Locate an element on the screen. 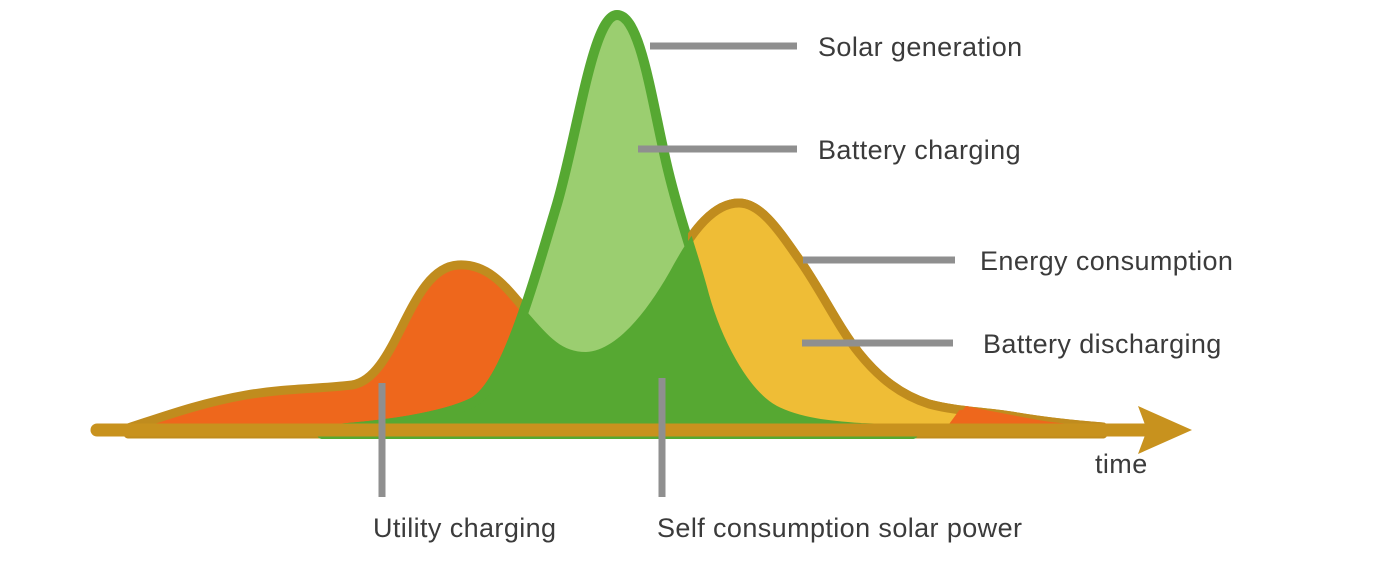  time-axis-label: time is located at coordinates (1121, 464).